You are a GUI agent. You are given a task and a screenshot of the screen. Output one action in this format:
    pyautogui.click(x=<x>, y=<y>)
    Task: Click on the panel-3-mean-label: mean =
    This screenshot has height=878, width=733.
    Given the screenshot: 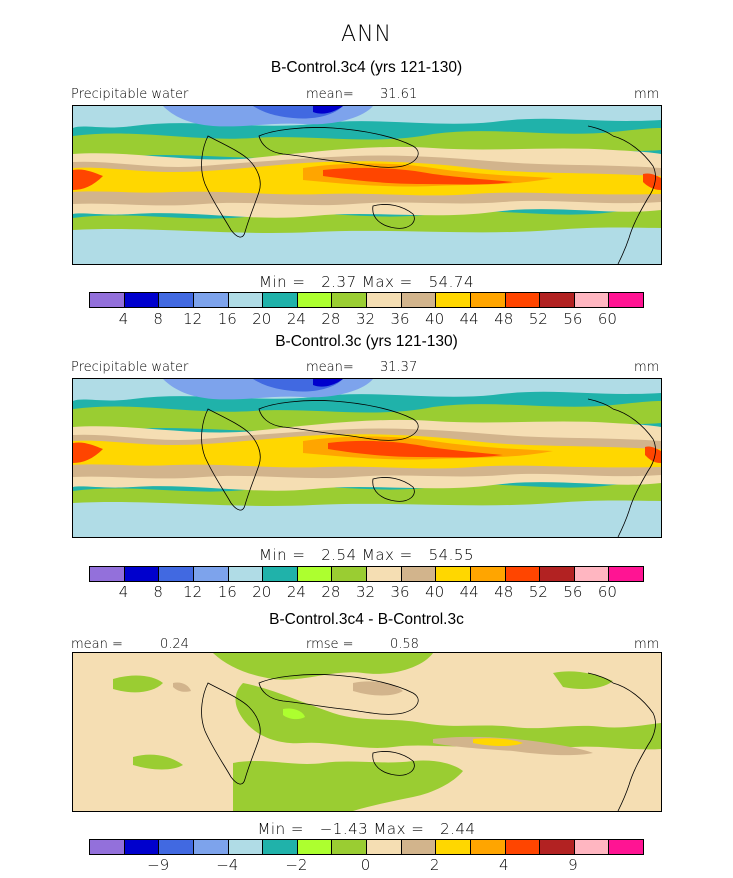 What is the action you would take?
    pyautogui.click(x=97, y=644)
    